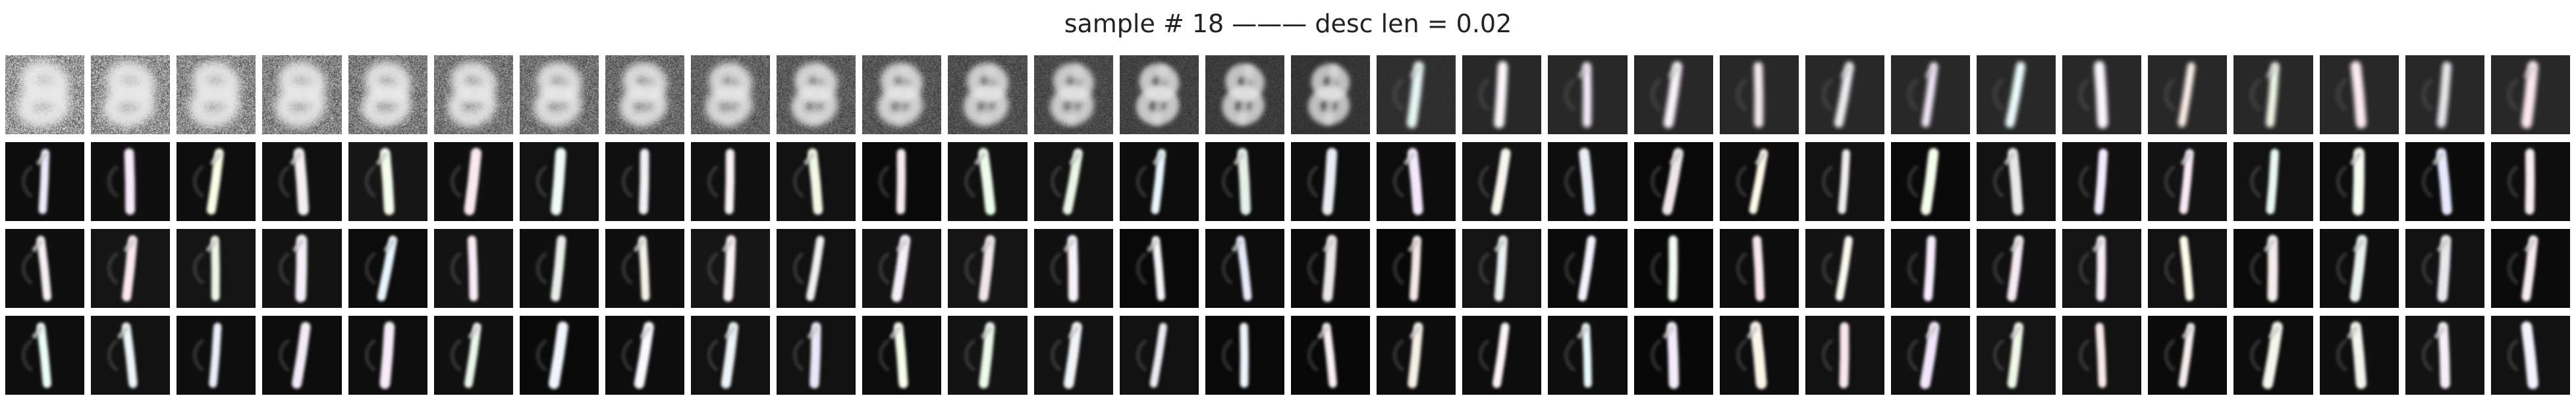 The width and height of the screenshot is (2576, 400). Describe the element at coordinates (1288, 23) in the screenshot. I see `figure-title: sample # 18 ——— desc len = 0.02` at that location.